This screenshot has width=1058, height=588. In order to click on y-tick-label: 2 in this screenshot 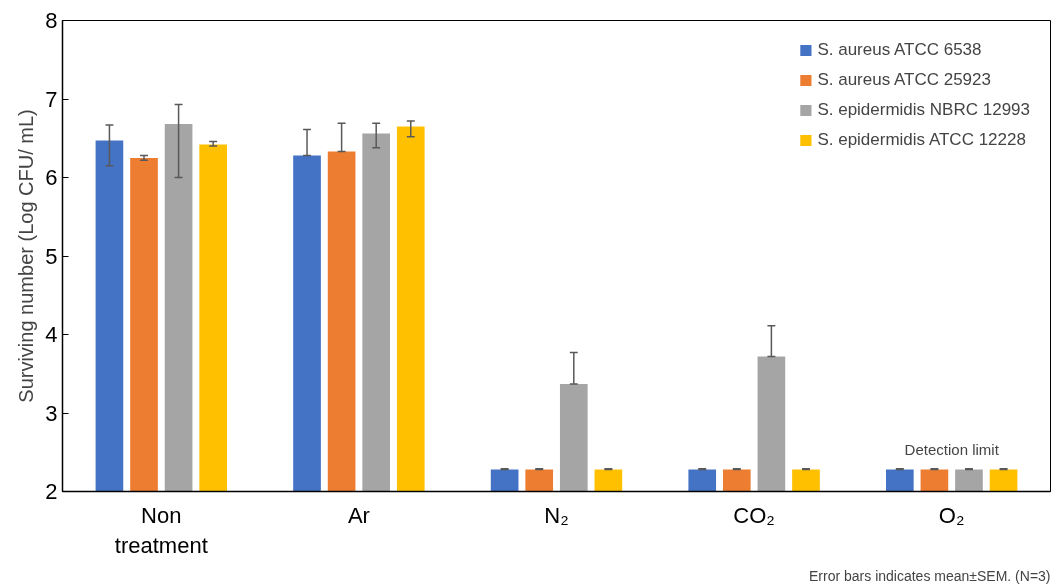, I will do `click(51, 491)`.